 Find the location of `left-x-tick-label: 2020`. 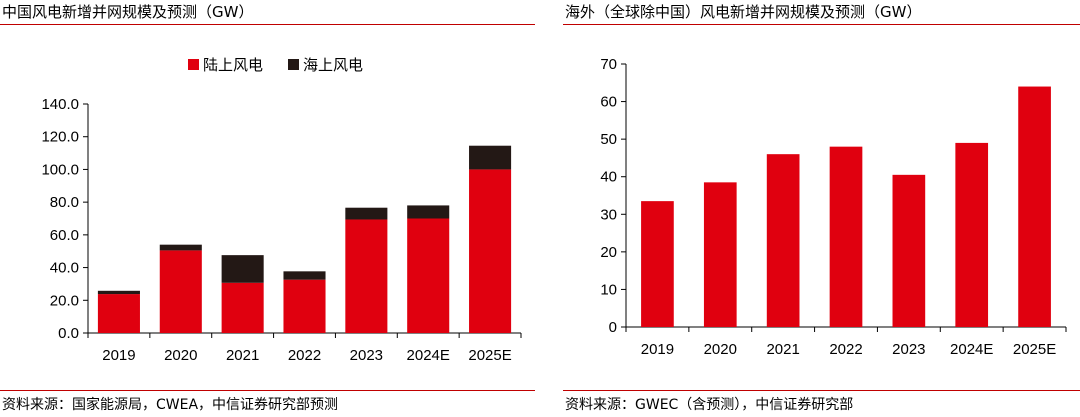

left-x-tick-label: 2020 is located at coordinates (180, 355).